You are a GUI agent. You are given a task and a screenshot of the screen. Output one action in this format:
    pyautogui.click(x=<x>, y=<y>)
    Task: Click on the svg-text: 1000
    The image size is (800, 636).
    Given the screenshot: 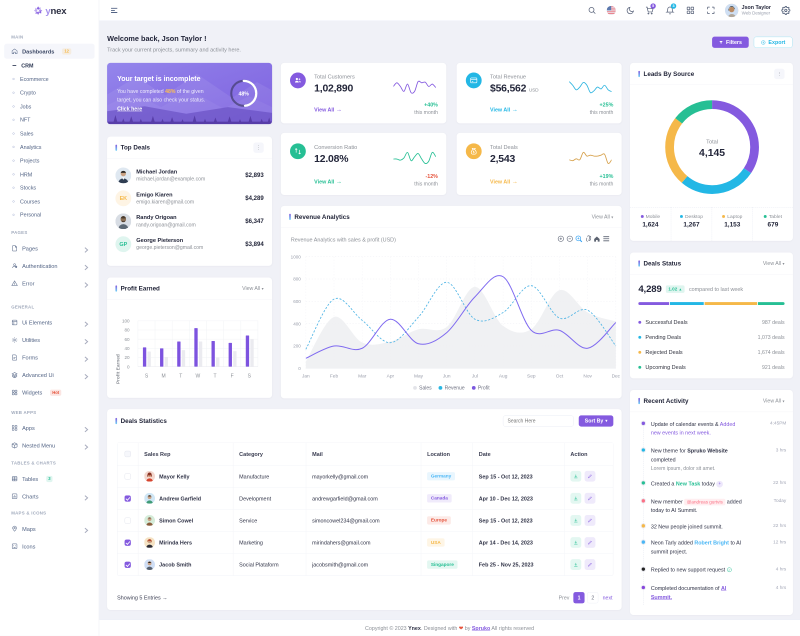 What is the action you would take?
    pyautogui.click(x=296, y=256)
    